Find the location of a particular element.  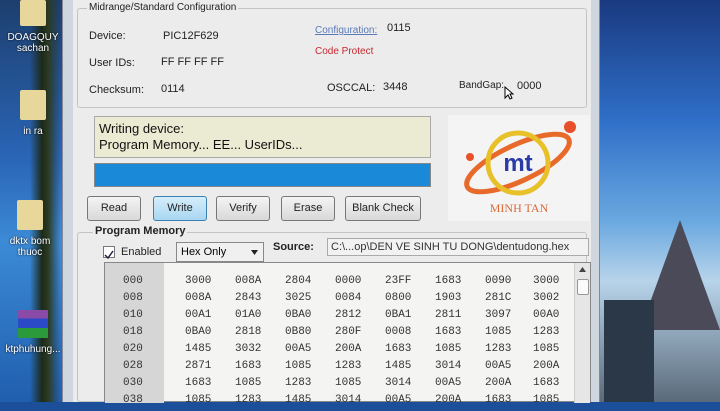

scrollbar-thumb is located at coordinates (583, 287).